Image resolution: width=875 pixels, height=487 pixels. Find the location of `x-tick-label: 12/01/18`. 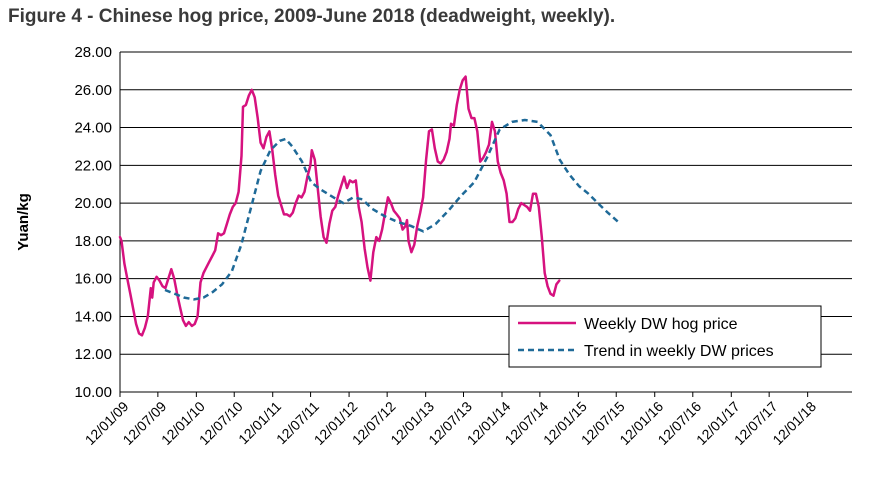

x-tick-label: 12/01/18 is located at coordinates (794, 423).